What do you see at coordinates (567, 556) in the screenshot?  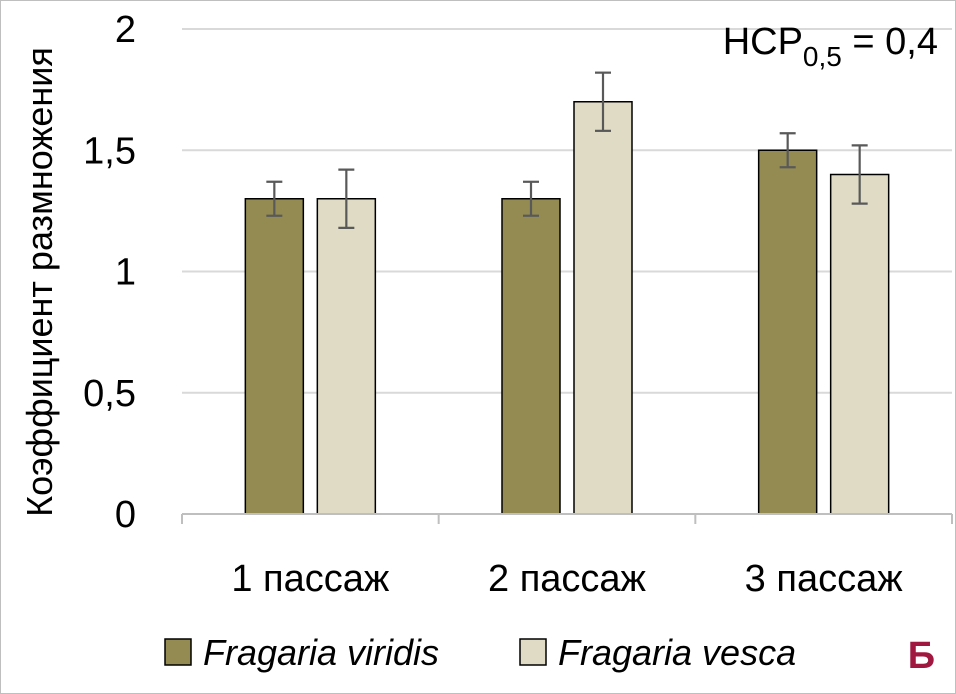 I see `x-axis: 1 пассаж 2 пассаж 3 пассаж` at bounding box center [567, 556].